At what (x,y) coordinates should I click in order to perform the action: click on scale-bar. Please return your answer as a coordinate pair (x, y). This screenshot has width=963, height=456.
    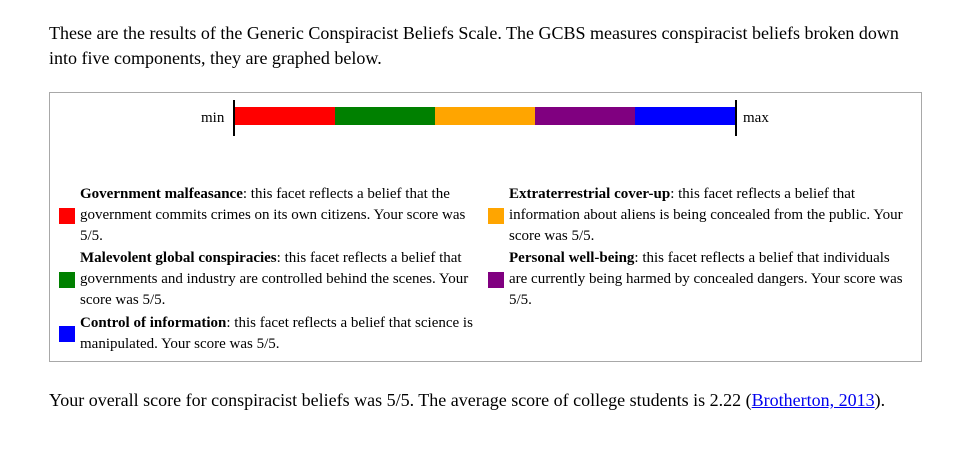
    Looking at the image, I should click on (485, 116).